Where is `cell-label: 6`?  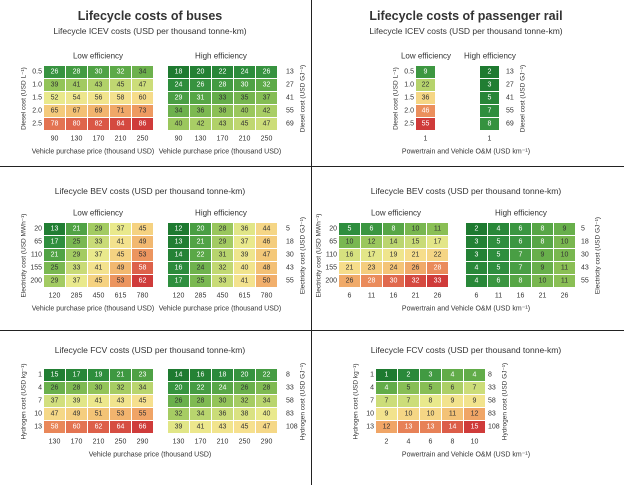 cell-label: 6 is located at coordinates (521, 229).